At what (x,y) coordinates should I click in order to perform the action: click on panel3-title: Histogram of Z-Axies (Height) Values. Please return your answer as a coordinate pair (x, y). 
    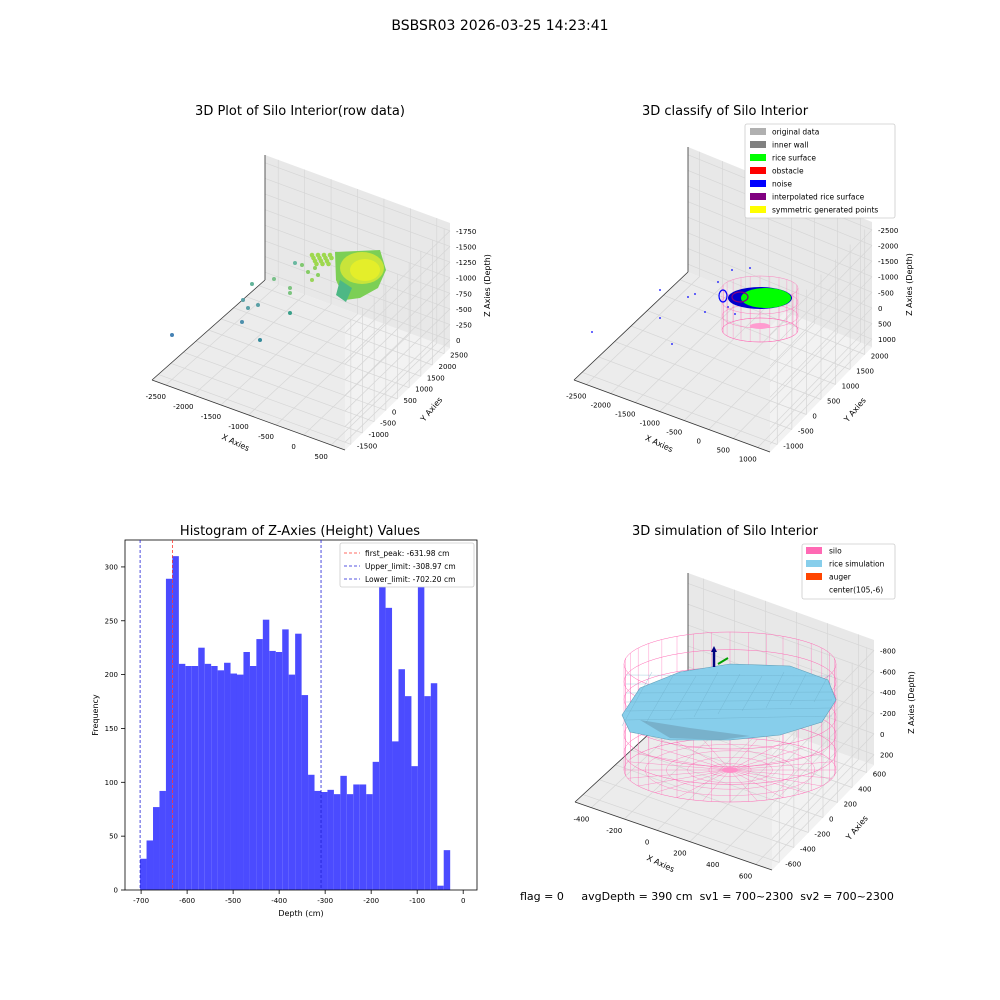
    Looking at the image, I should click on (300, 531).